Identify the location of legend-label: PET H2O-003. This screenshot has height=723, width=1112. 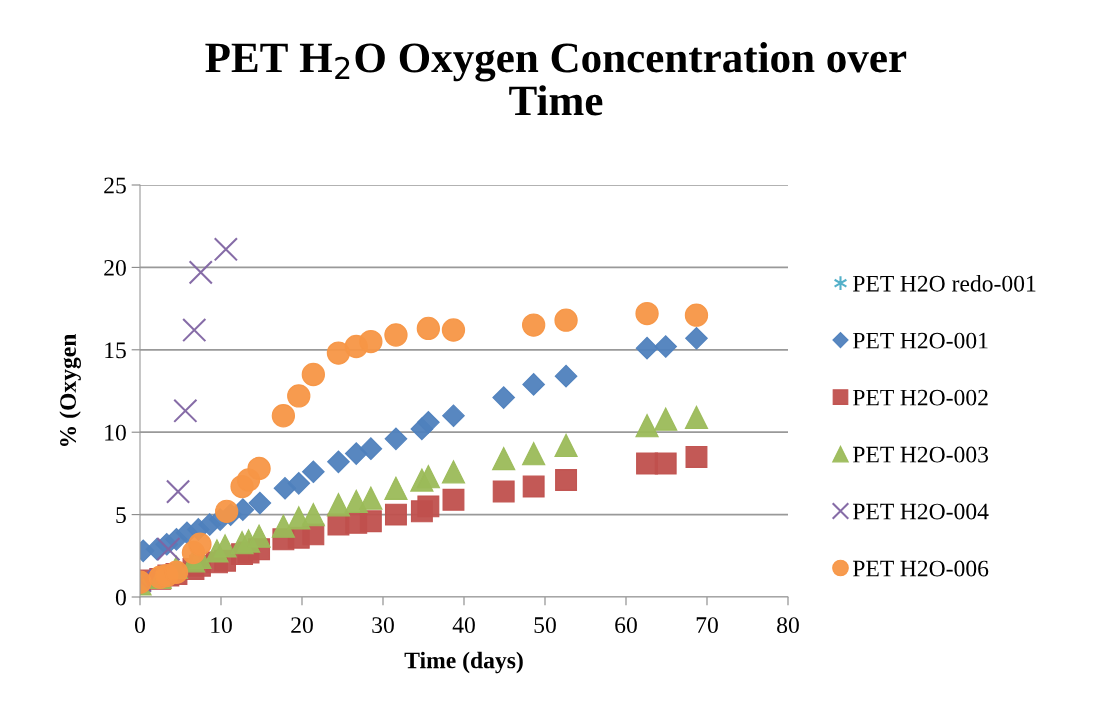
(920, 454).